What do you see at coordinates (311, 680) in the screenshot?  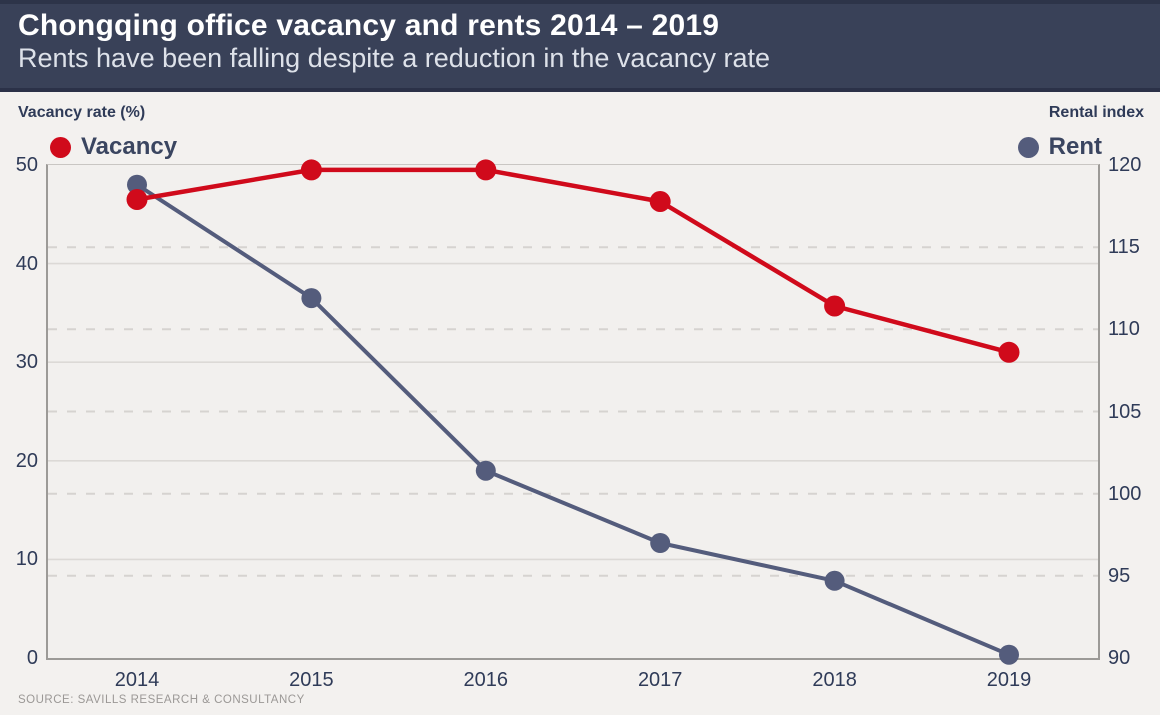 I see `x-axis-label-2015: 2015` at bounding box center [311, 680].